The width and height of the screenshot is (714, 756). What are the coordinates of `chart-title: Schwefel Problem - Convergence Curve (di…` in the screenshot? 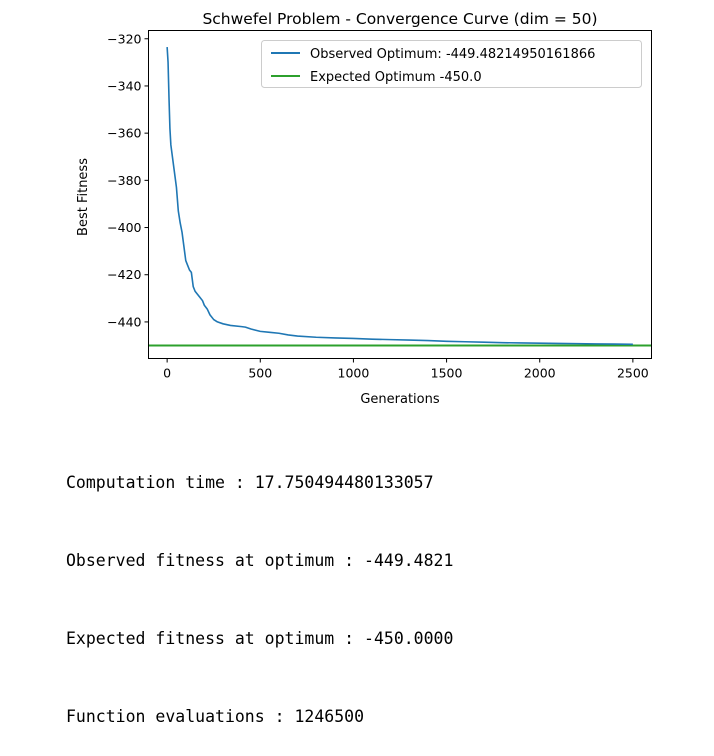 It's located at (399, 19).